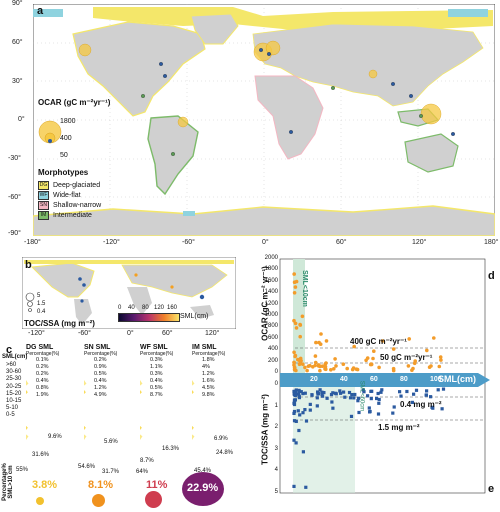 This screenshot has height=512, width=500. I want to click on ocar-level-50: 50, so click(64, 155).